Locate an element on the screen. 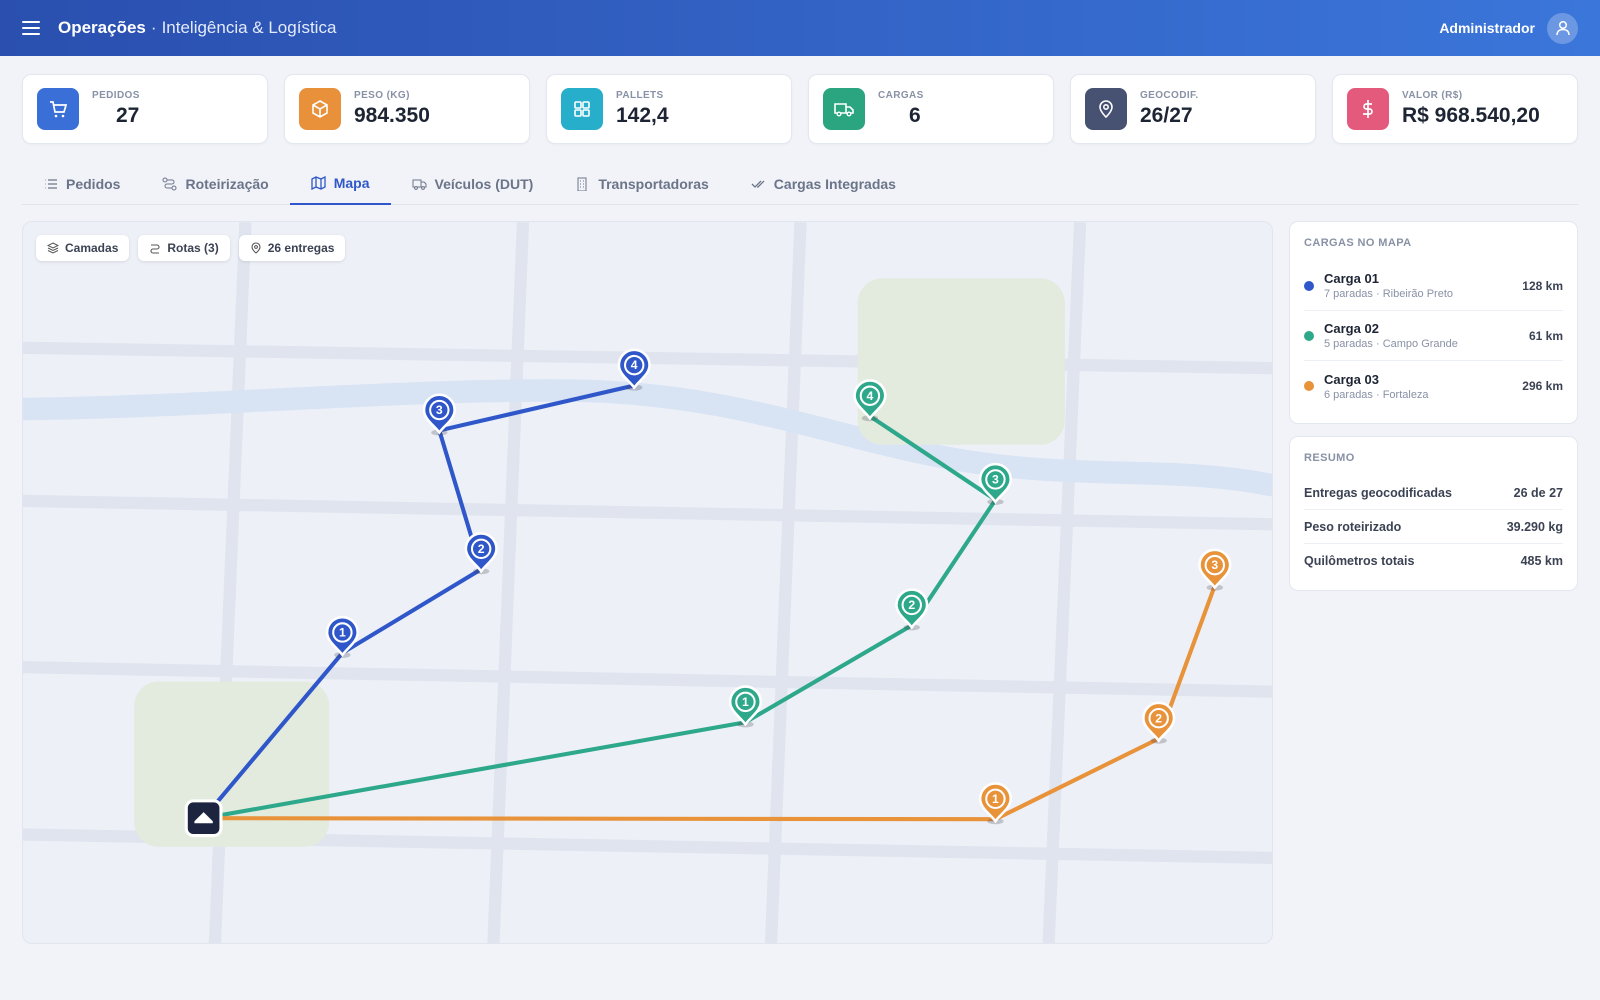 This screenshot has height=1000, width=1600. kpi-card: GEOCODIF. 26/27 is located at coordinates (1193, 109).